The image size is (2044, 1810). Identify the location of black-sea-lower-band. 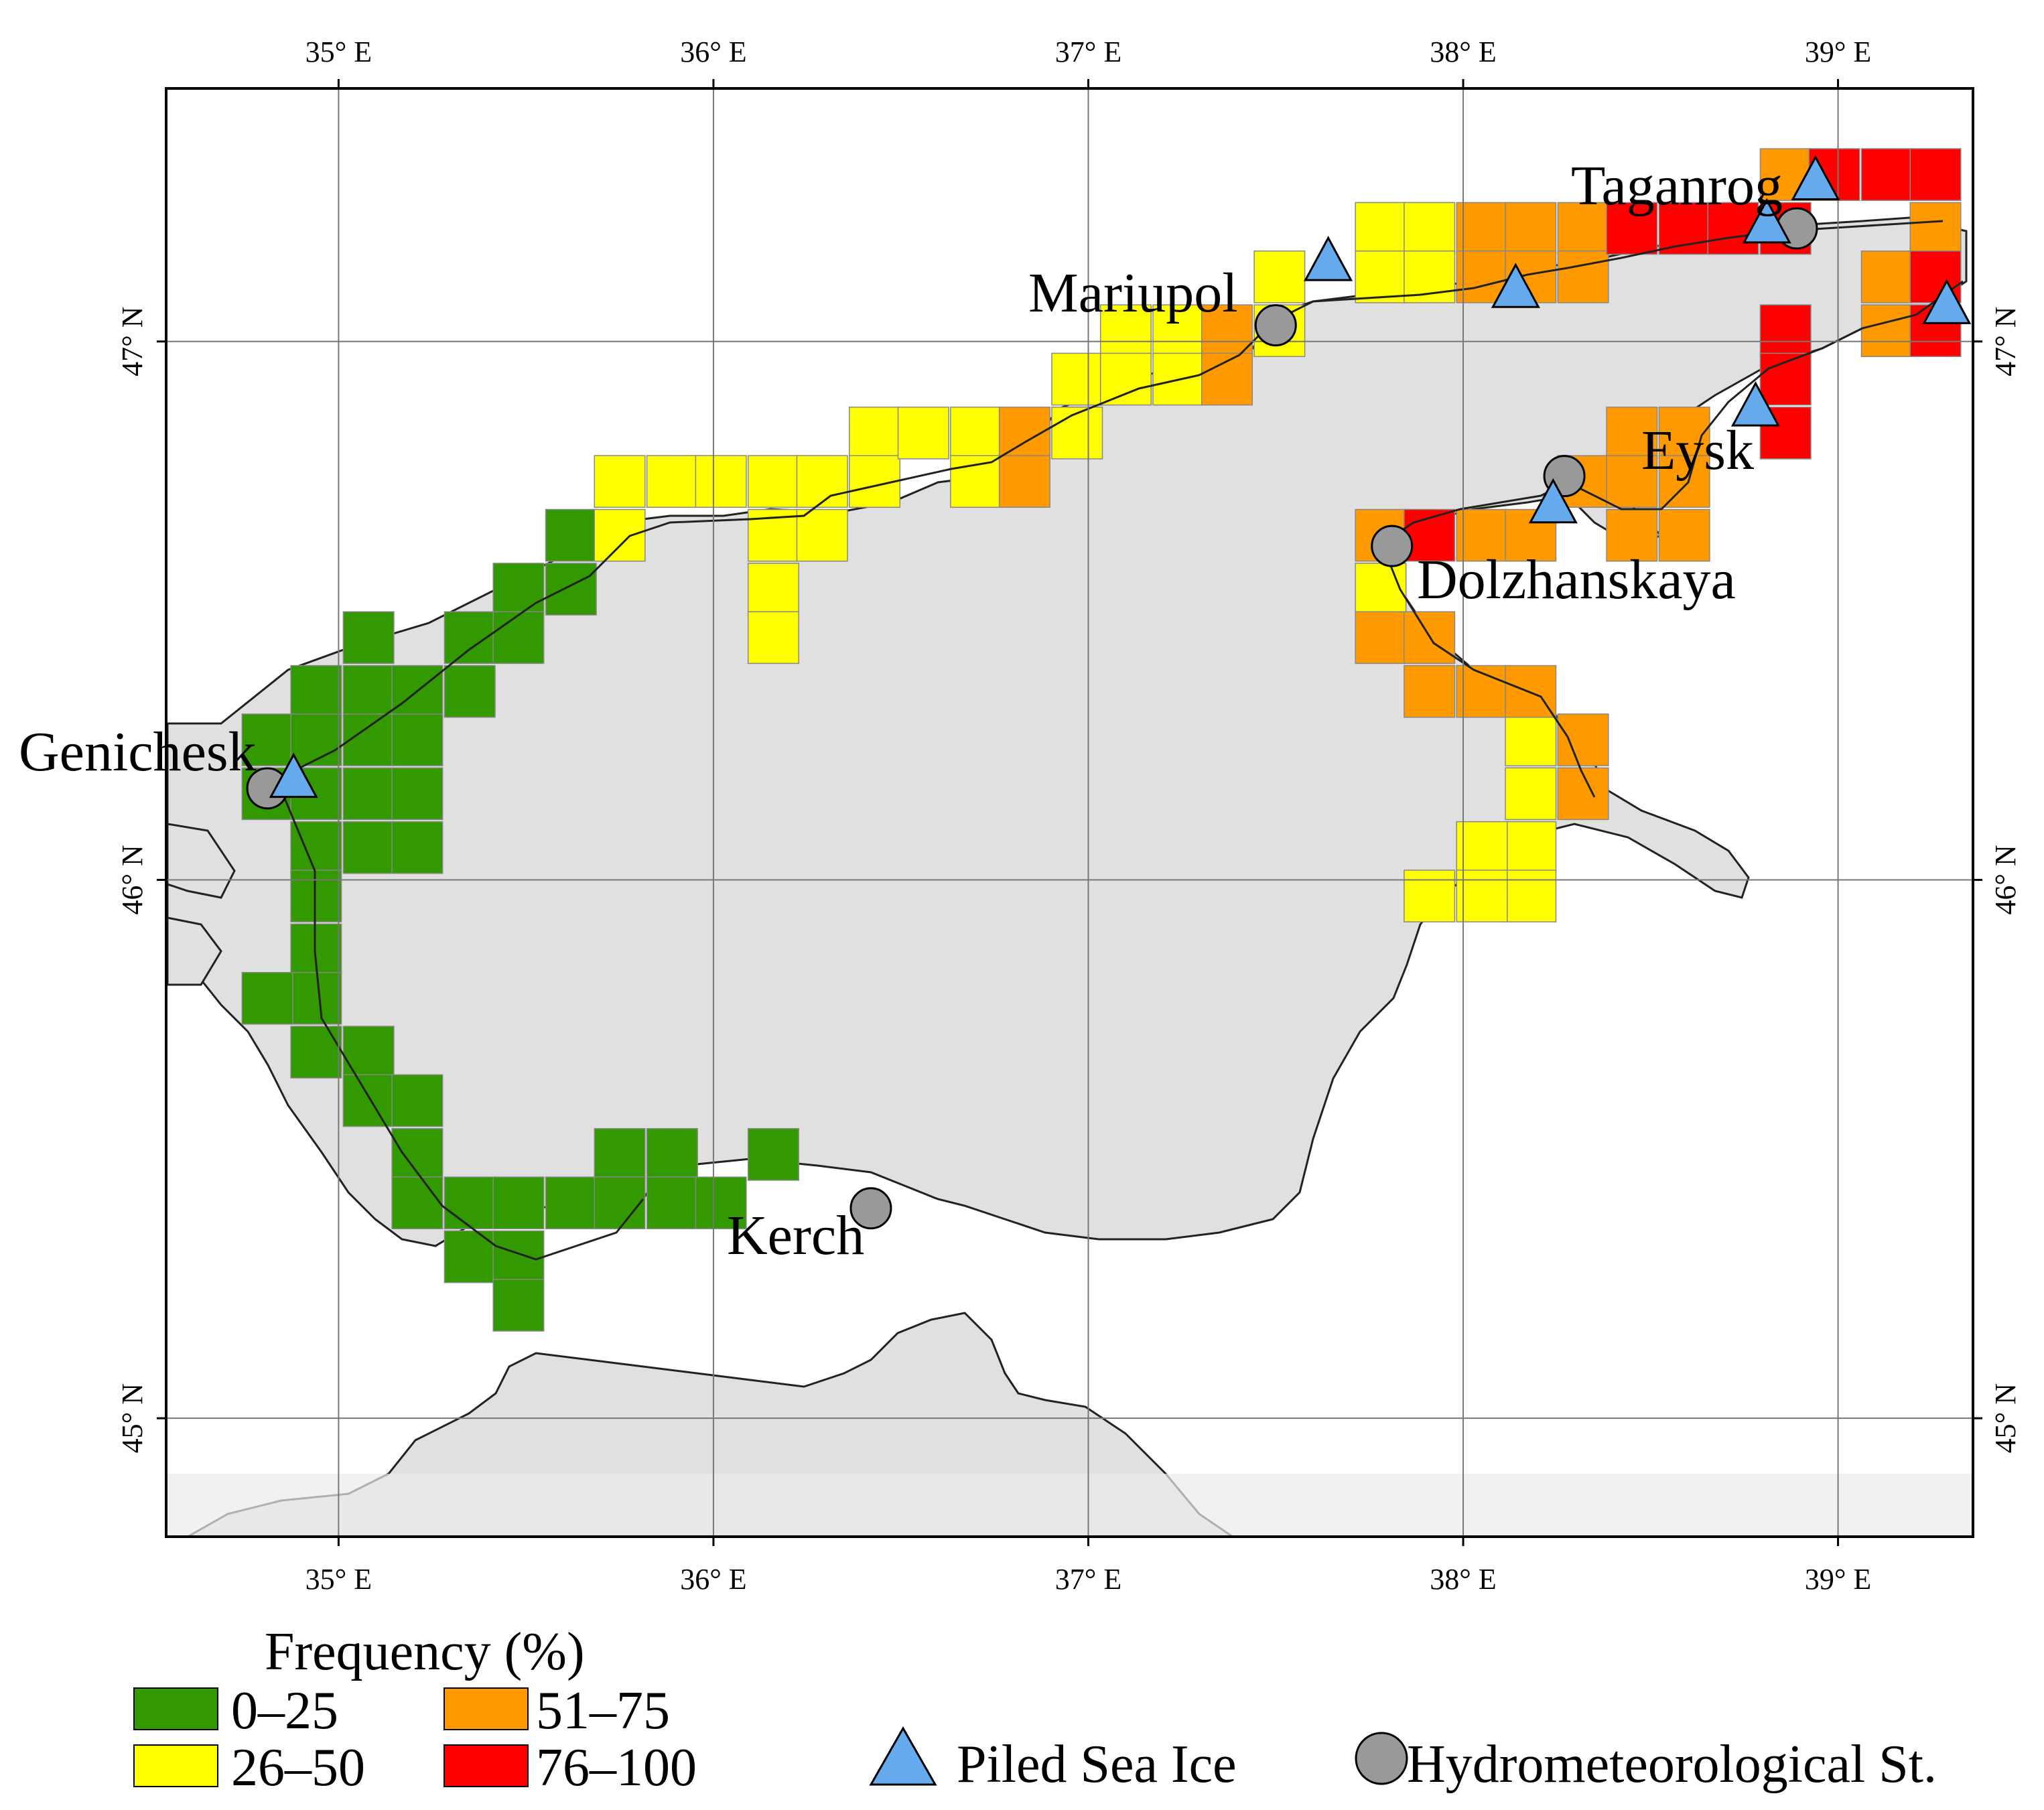
(1069, 1505).